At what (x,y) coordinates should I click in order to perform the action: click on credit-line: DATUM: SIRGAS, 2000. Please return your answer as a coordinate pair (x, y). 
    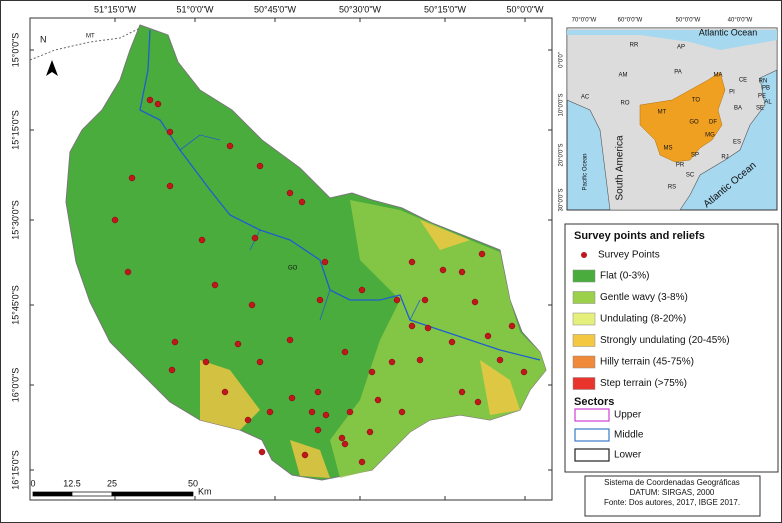
    Looking at the image, I should click on (672, 492).